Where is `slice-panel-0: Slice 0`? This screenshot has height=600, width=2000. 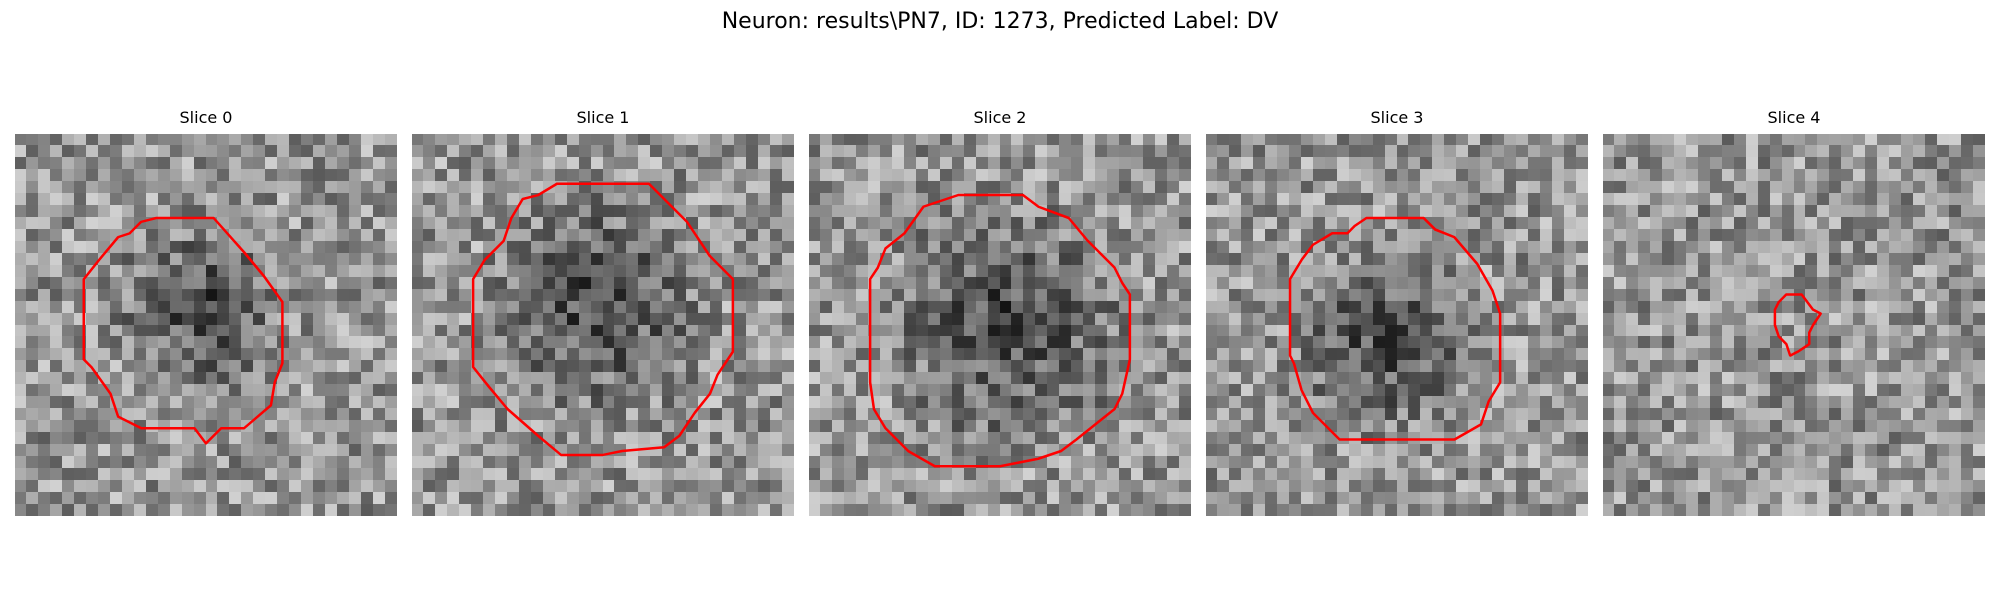 slice-panel-0: Slice 0 is located at coordinates (206, 312).